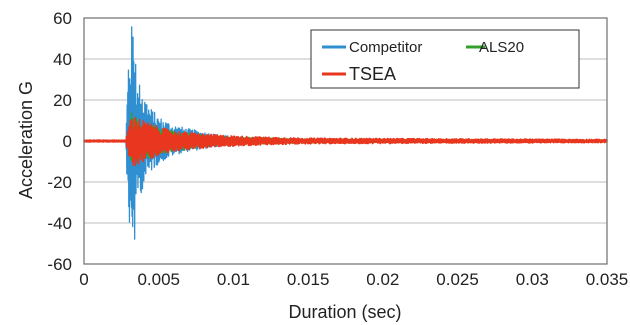 The height and width of the screenshot is (325, 630). I want to click on y-tick-label-60: 60, so click(62, 18).